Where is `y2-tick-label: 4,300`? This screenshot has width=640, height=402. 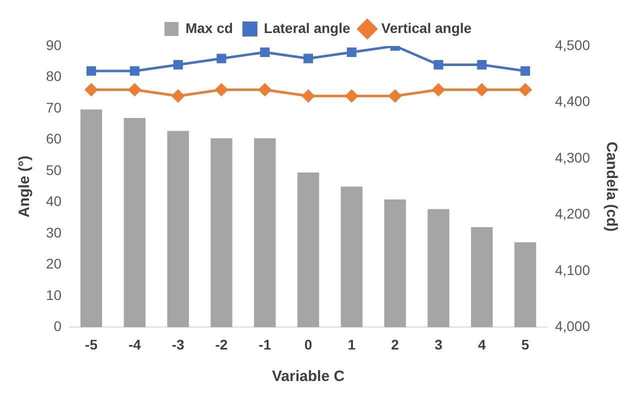 y2-tick-label: 4,300 is located at coordinates (572, 157).